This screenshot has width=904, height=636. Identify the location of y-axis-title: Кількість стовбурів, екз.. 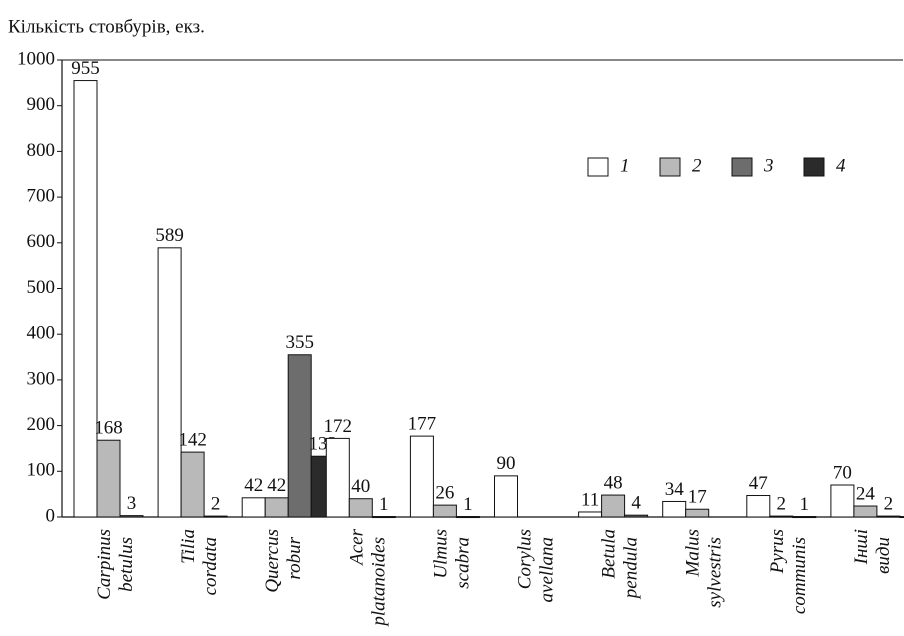
(106, 26).